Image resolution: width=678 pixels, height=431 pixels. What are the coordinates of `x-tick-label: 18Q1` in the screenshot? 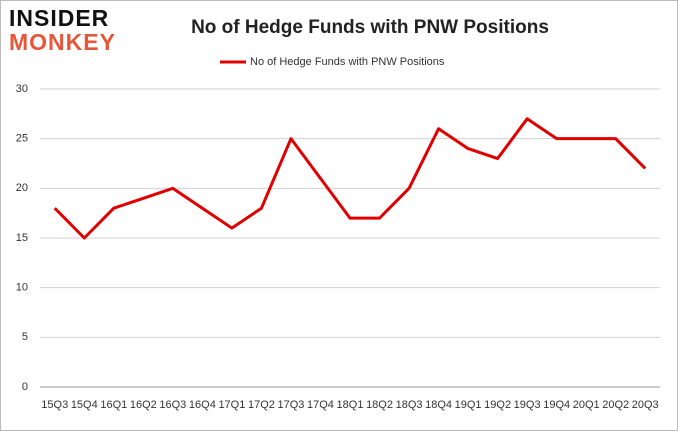 It's located at (350, 405).